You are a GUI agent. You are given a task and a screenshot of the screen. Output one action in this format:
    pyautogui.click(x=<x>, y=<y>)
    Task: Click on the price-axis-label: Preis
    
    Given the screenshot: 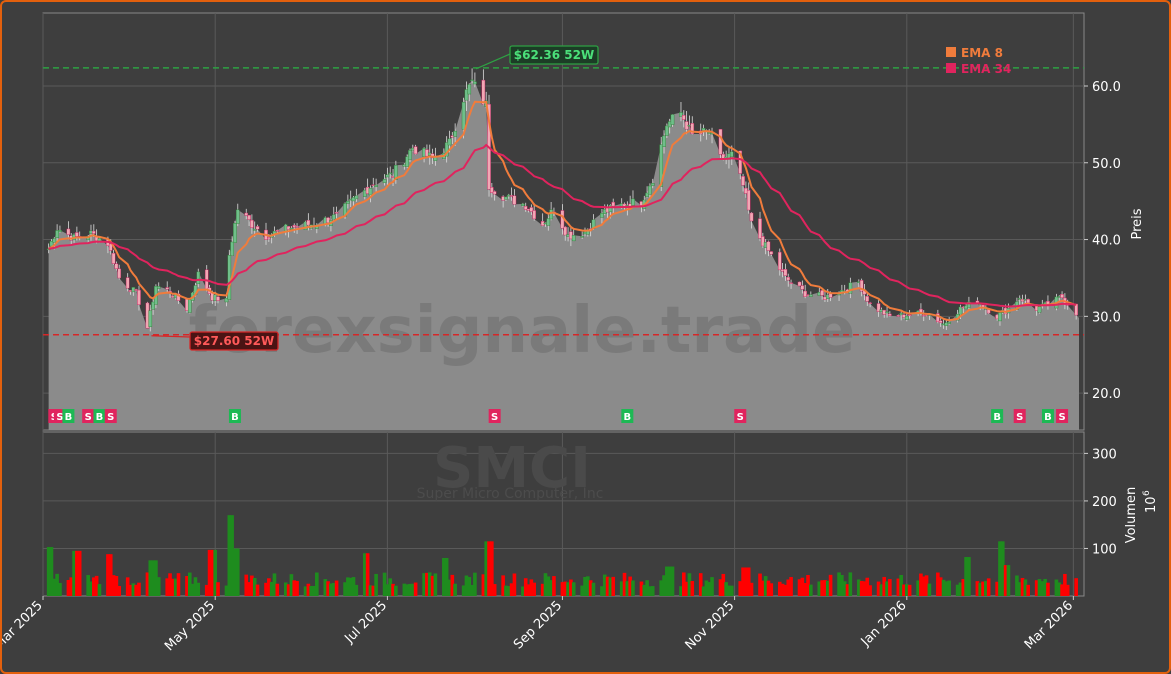 What is the action you would take?
    pyautogui.click(x=1137, y=223)
    